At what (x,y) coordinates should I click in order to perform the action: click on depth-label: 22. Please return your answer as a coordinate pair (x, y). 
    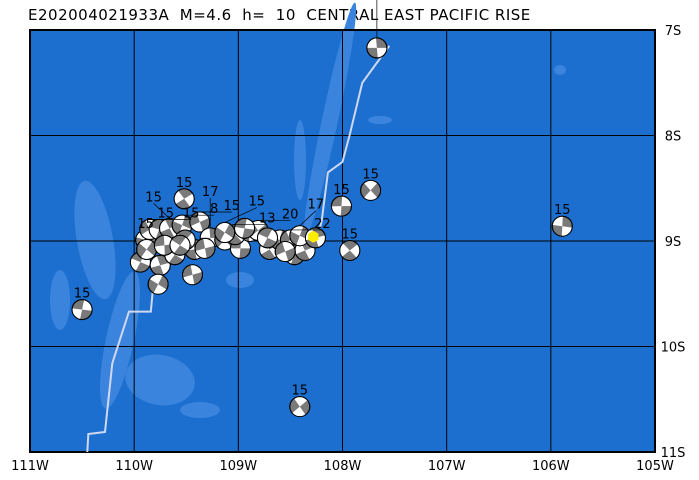
    Looking at the image, I should click on (322, 224).